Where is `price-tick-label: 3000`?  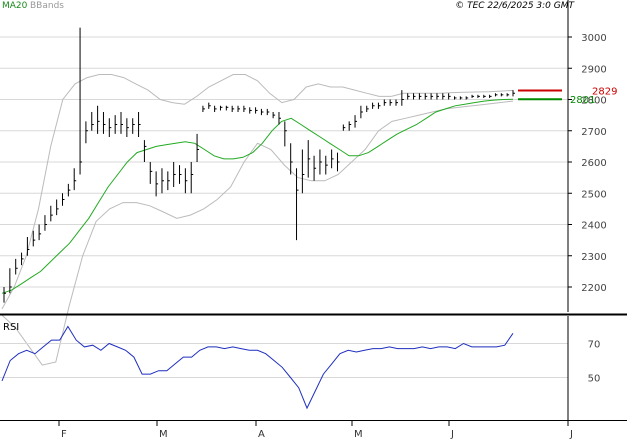
price-tick-label: 3000 is located at coordinates (593, 38).